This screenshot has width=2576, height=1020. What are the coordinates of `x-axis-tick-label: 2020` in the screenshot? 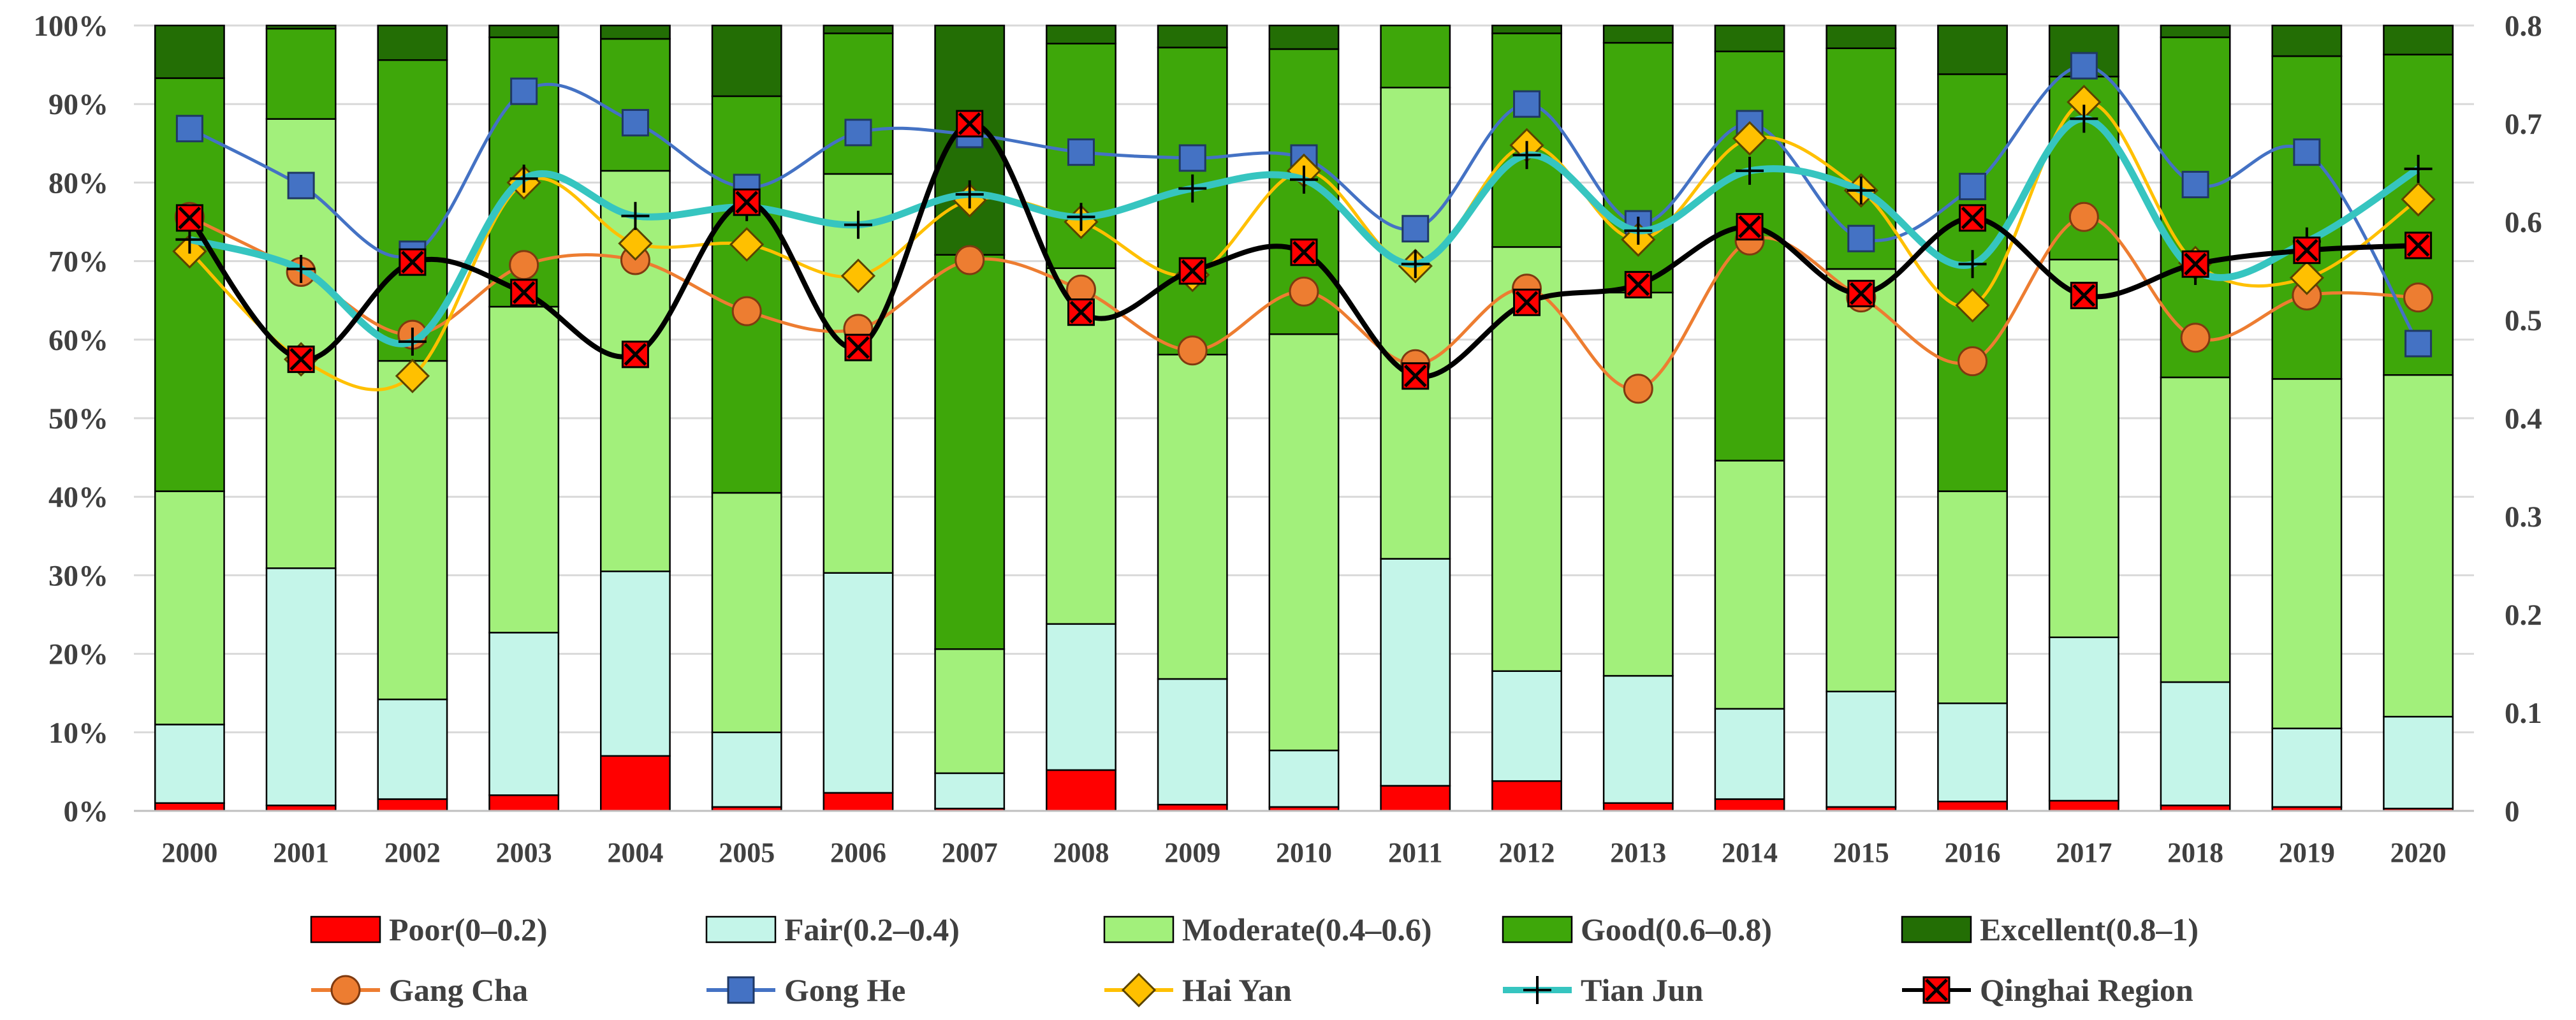 It's located at (2418, 852).